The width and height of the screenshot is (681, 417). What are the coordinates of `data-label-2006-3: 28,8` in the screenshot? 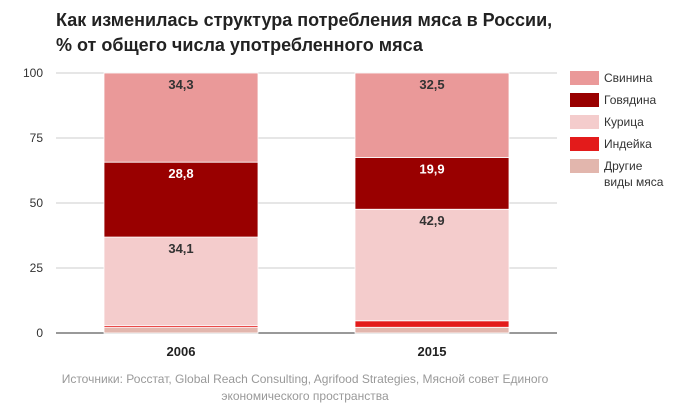 It's located at (180, 173).